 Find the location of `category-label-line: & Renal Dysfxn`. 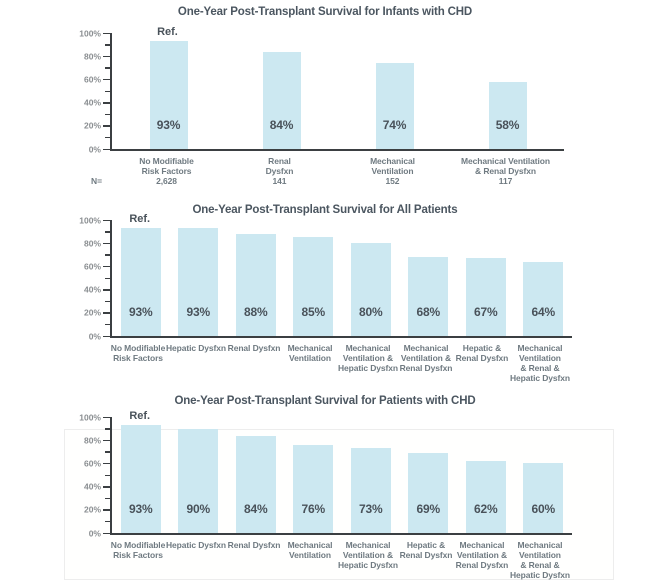

category-label-line: & Renal Dysfxn is located at coordinates (505, 171).